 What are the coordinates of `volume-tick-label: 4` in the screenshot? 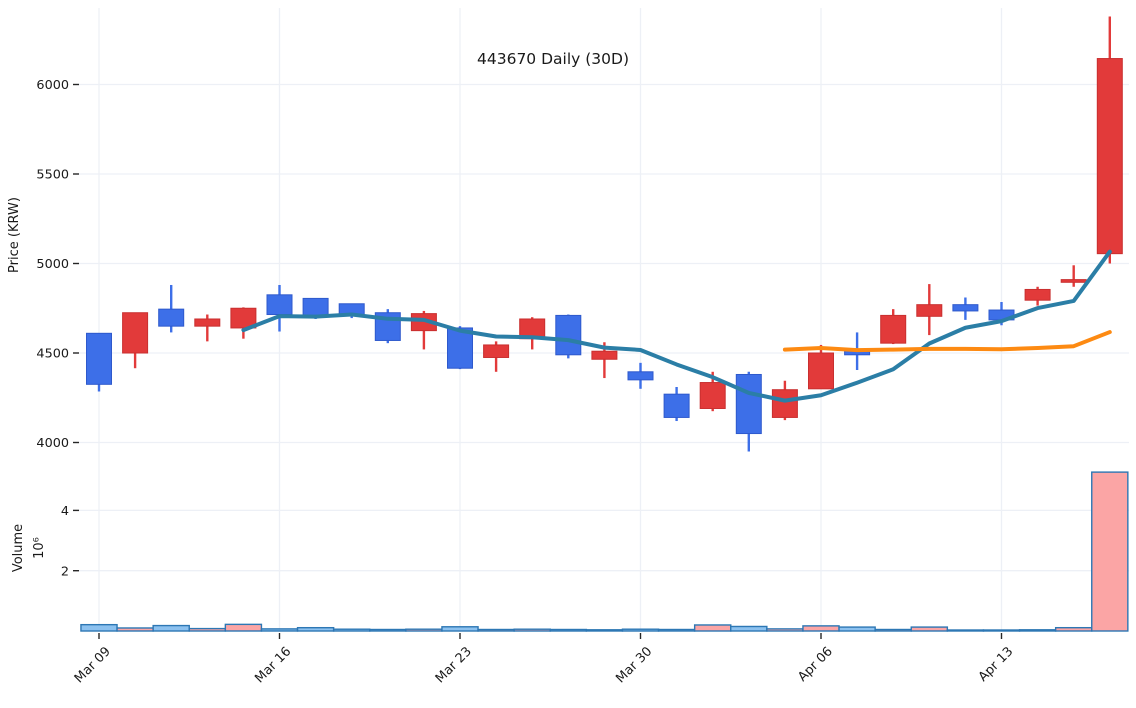 It's located at (65, 511).